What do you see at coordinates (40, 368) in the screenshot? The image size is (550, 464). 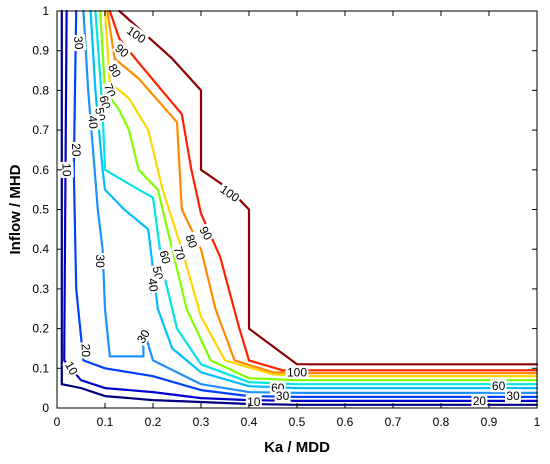 I see `y-tick-label: 0.1` at bounding box center [40, 368].